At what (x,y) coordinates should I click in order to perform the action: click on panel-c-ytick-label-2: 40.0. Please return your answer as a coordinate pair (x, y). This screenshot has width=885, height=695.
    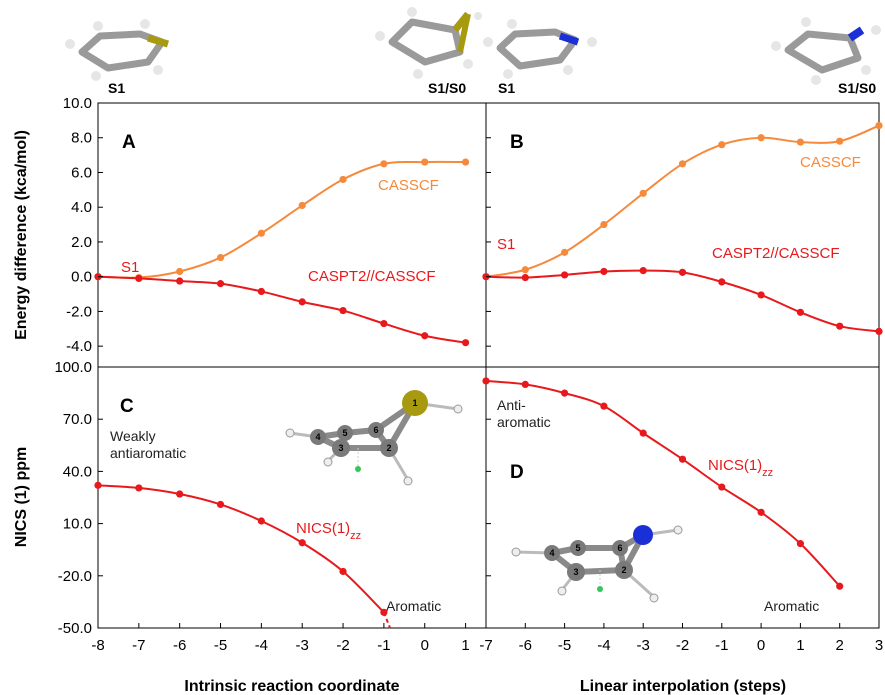
    Looking at the image, I should click on (77, 471).